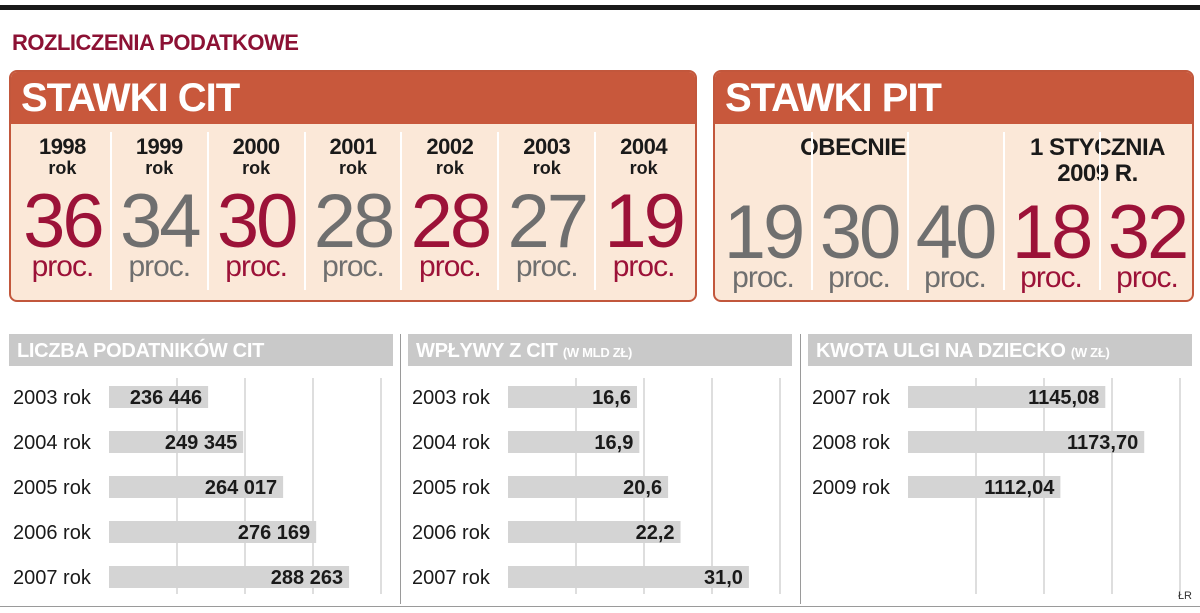 Image resolution: width=1200 pixels, height=613 pixels. Describe the element at coordinates (62, 146) in the screenshot. I see `cit-year: 1998` at that location.